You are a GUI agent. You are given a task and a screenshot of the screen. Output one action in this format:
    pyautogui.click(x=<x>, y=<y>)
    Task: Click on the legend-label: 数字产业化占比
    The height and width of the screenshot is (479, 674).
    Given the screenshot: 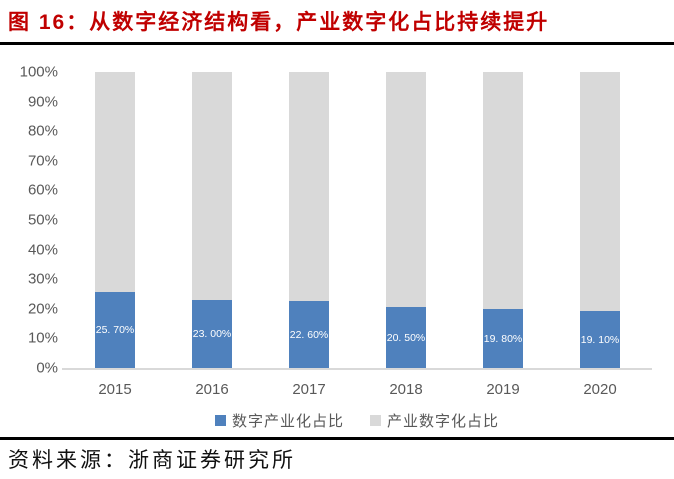 What is the action you would take?
    pyautogui.click(x=287, y=421)
    